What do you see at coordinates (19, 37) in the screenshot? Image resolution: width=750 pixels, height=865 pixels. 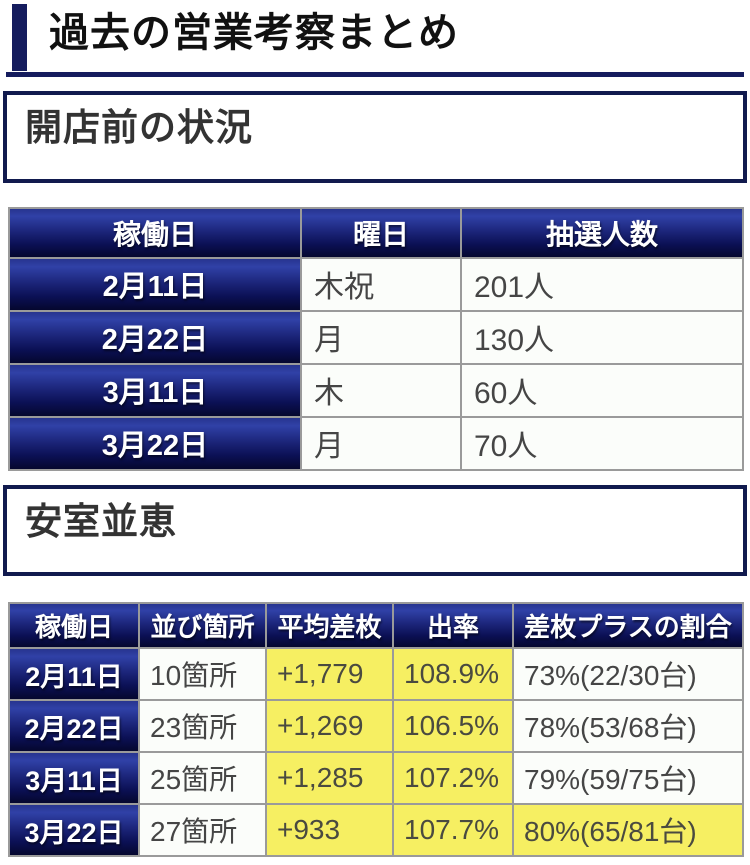 I see `title-accent-bar` at bounding box center [19, 37].